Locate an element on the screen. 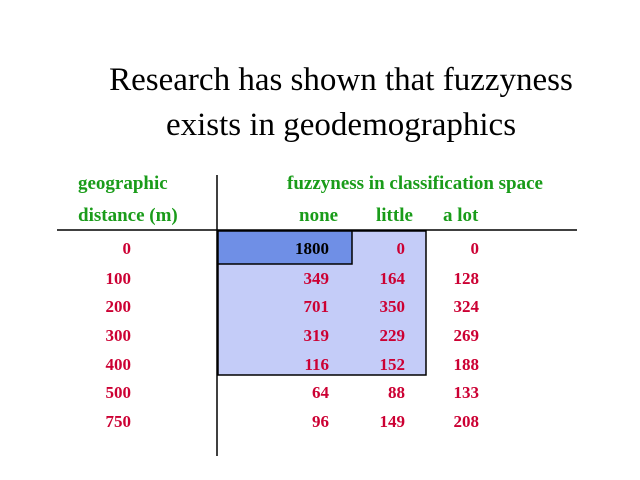 The height and width of the screenshot is (480, 640). distance-cell: 100 is located at coordinates (119, 278).